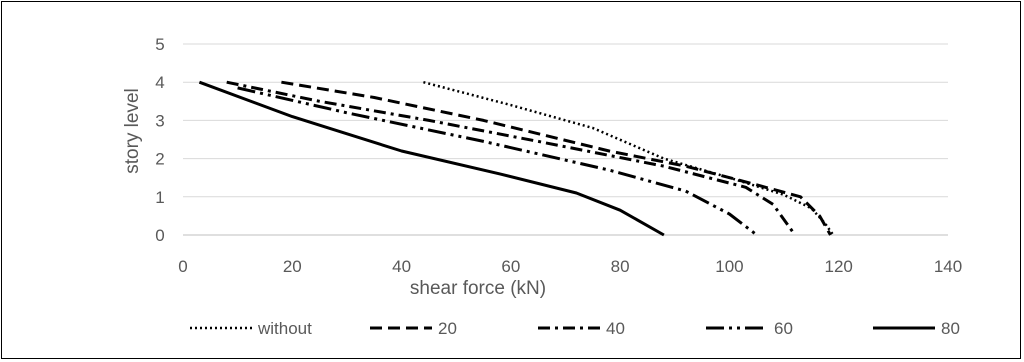 The width and height of the screenshot is (1024, 362). Describe the element at coordinates (615, 328) in the screenshot. I see `legend-label: 40` at that location.